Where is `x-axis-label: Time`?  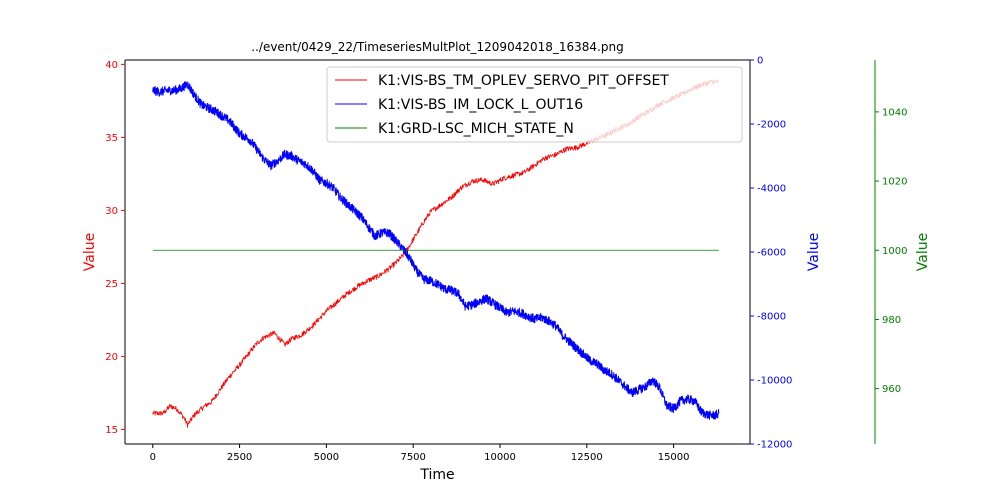 x-axis-label: Time is located at coordinates (436, 475).